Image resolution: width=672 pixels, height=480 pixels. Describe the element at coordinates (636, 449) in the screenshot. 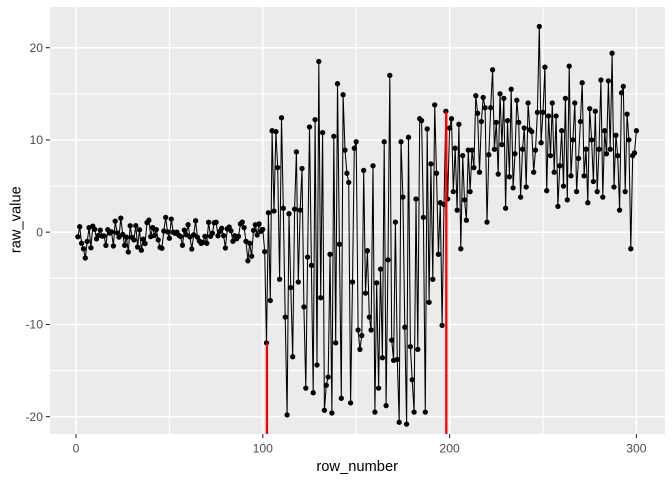

I see `svg-text: 300` at that location.